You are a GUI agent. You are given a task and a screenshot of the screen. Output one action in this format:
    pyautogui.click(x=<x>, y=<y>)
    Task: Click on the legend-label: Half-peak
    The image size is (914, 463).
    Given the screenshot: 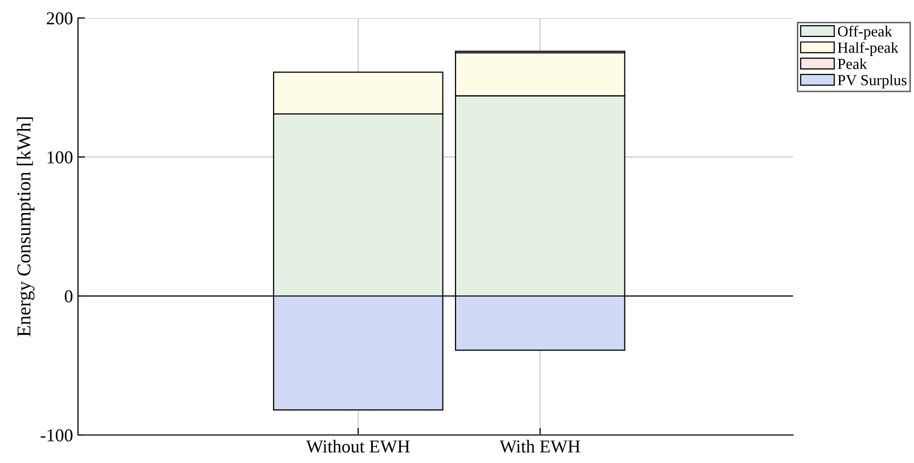 What is the action you would take?
    pyautogui.click(x=868, y=49)
    